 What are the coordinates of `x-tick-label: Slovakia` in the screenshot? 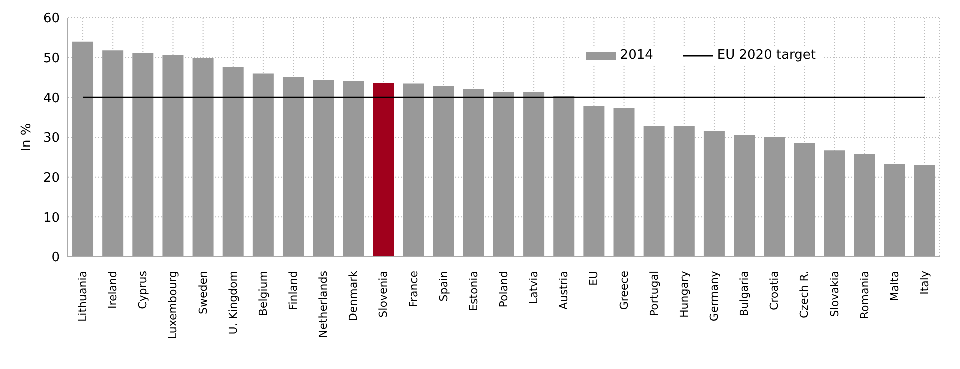 It's located at (835, 294).